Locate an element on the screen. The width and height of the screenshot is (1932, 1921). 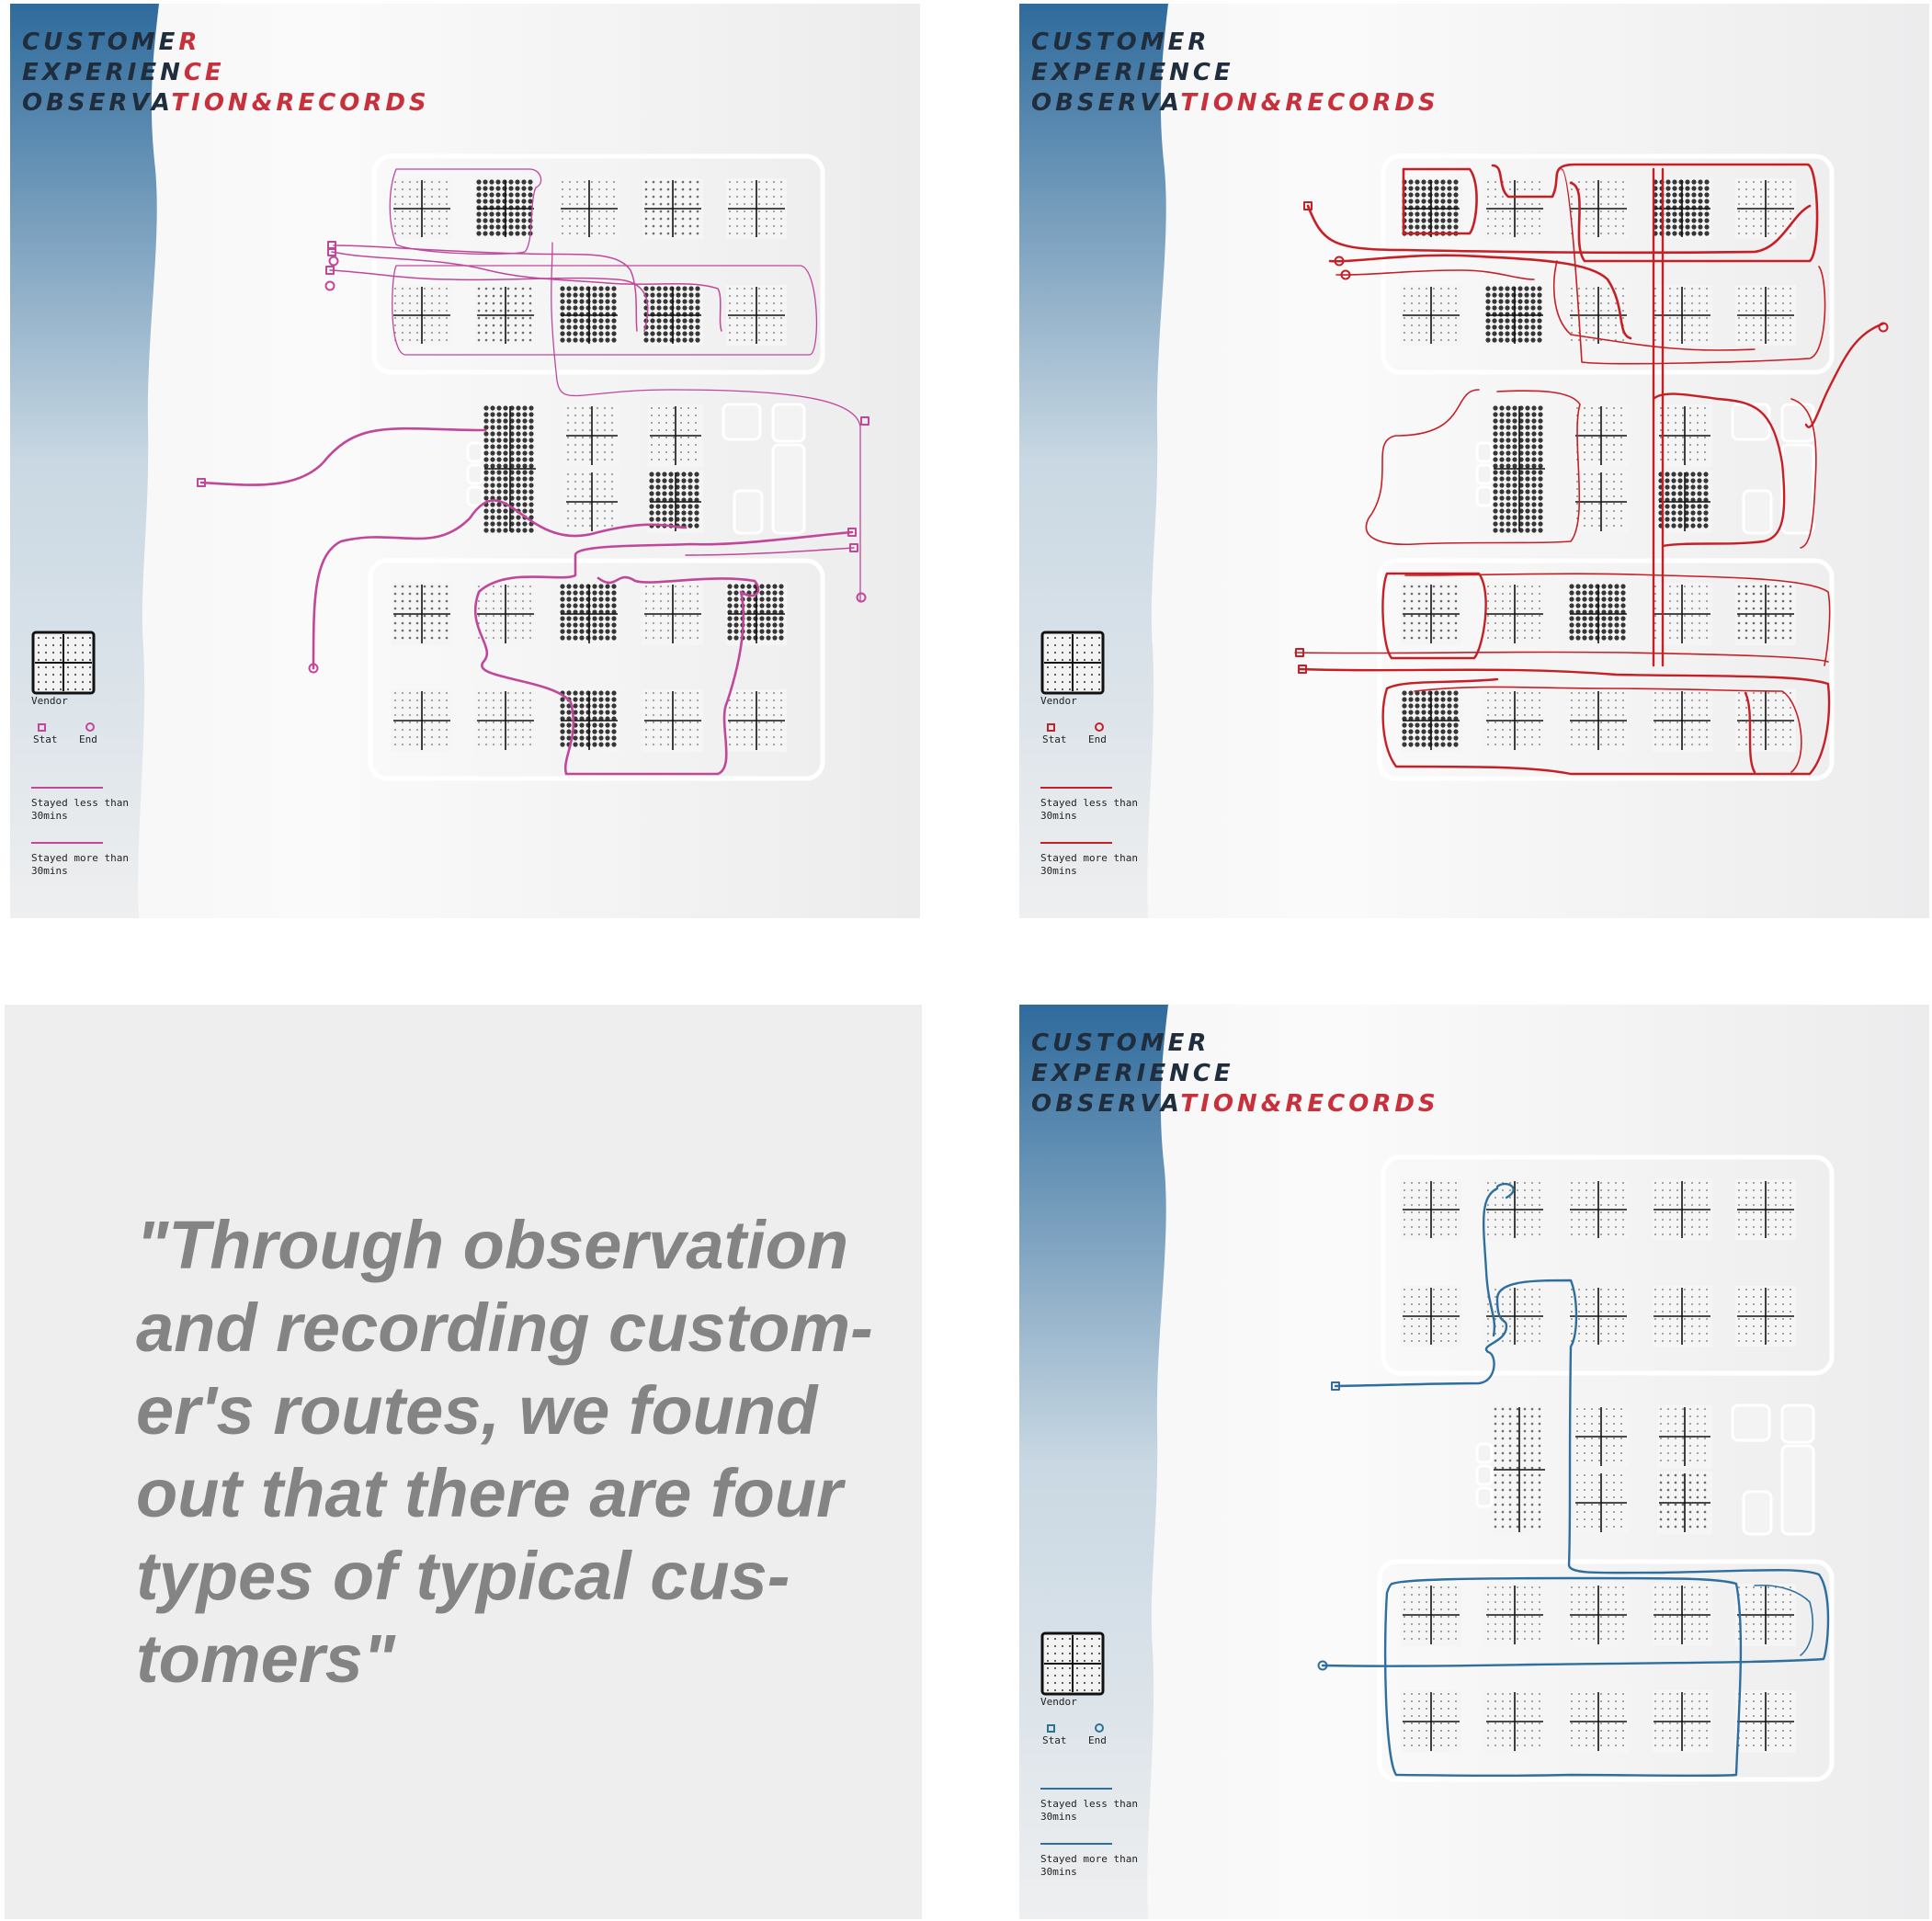
quote-line: out that there are four is located at coordinates (490, 1493).